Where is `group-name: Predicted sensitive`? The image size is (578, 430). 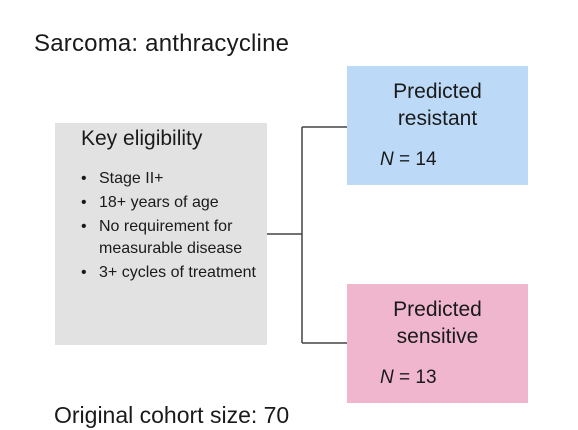 group-name: Predicted sensitive is located at coordinates (437, 323).